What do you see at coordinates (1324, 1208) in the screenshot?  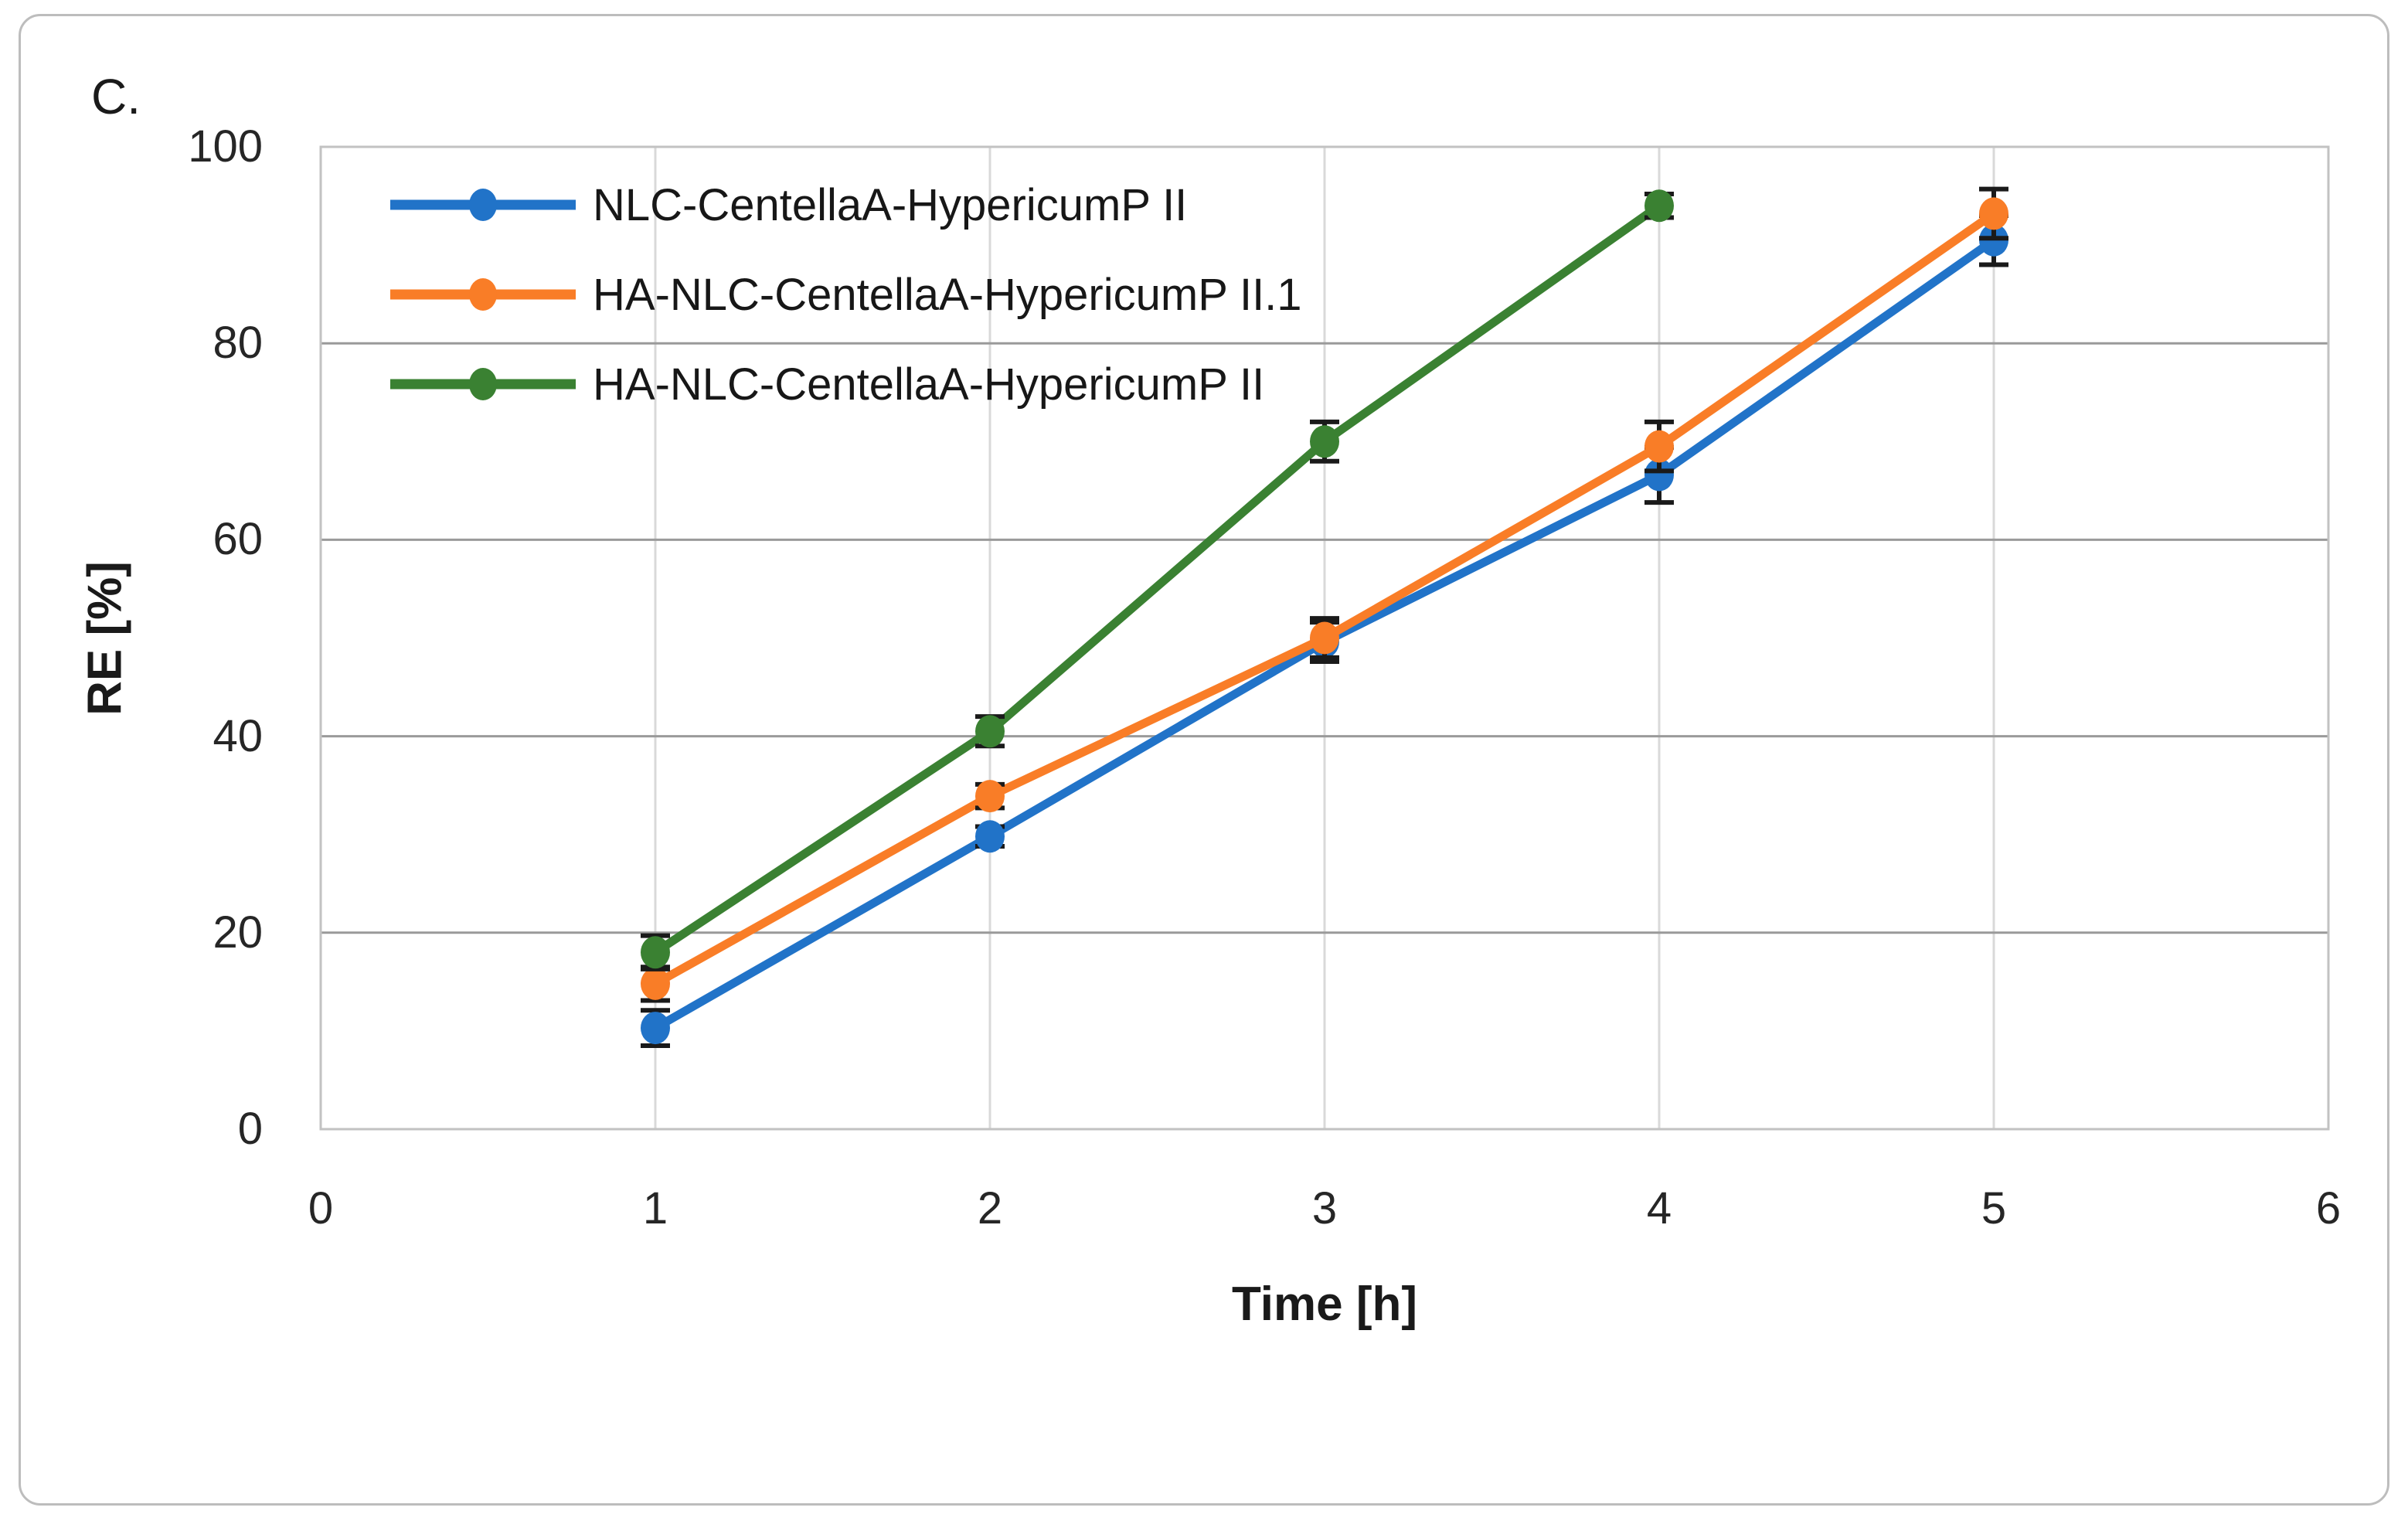 I see `x-tick-label: 3` at bounding box center [1324, 1208].